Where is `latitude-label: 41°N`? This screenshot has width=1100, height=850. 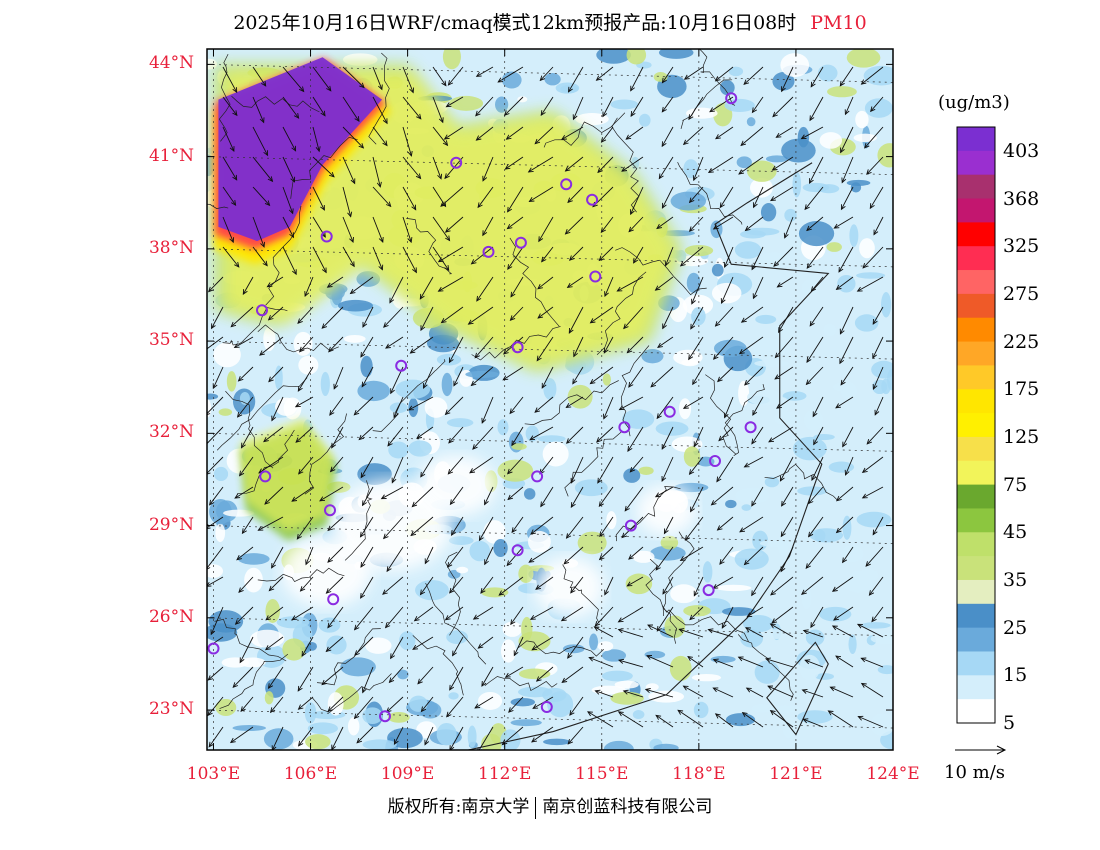
latitude-label: 41°N is located at coordinates (171, 155).